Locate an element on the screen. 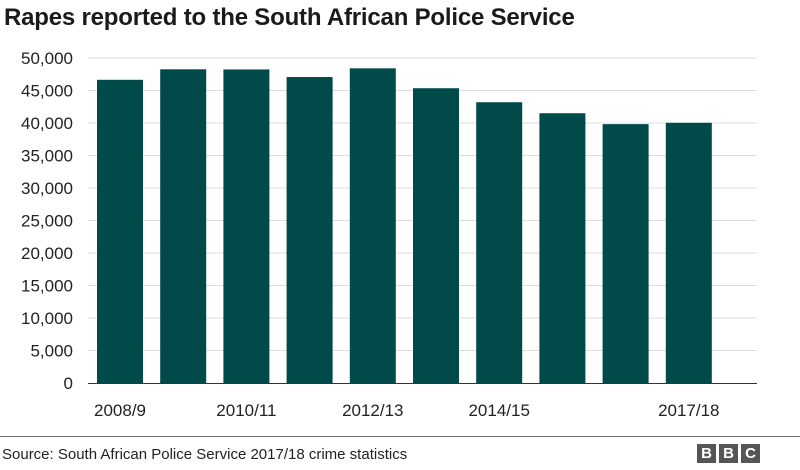 This screenshot has height=470, width=800. y-tick-label: 0 is located at coordinates (68, 383).